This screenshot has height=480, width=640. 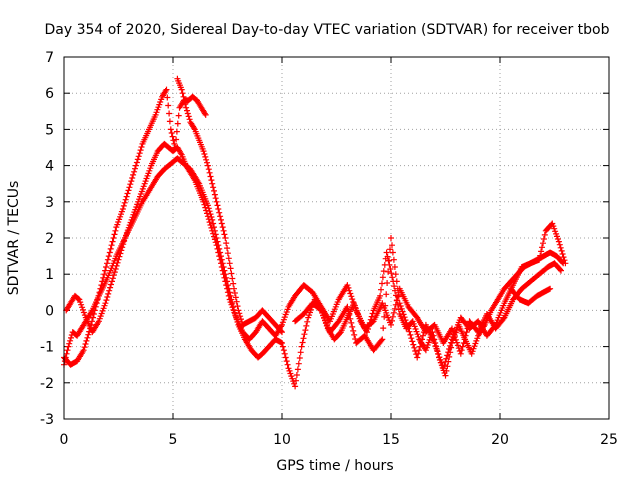 I want to click on x-tick-label: 0, so click(x=64, y=440).